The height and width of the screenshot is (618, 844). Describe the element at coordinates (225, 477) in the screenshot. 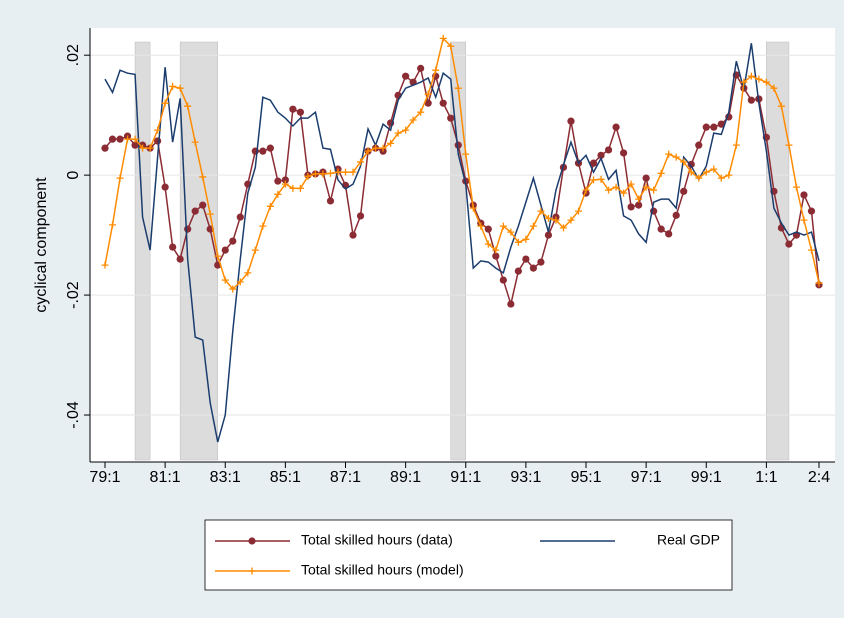

I see `x-tick-label: 83:1` at that location.